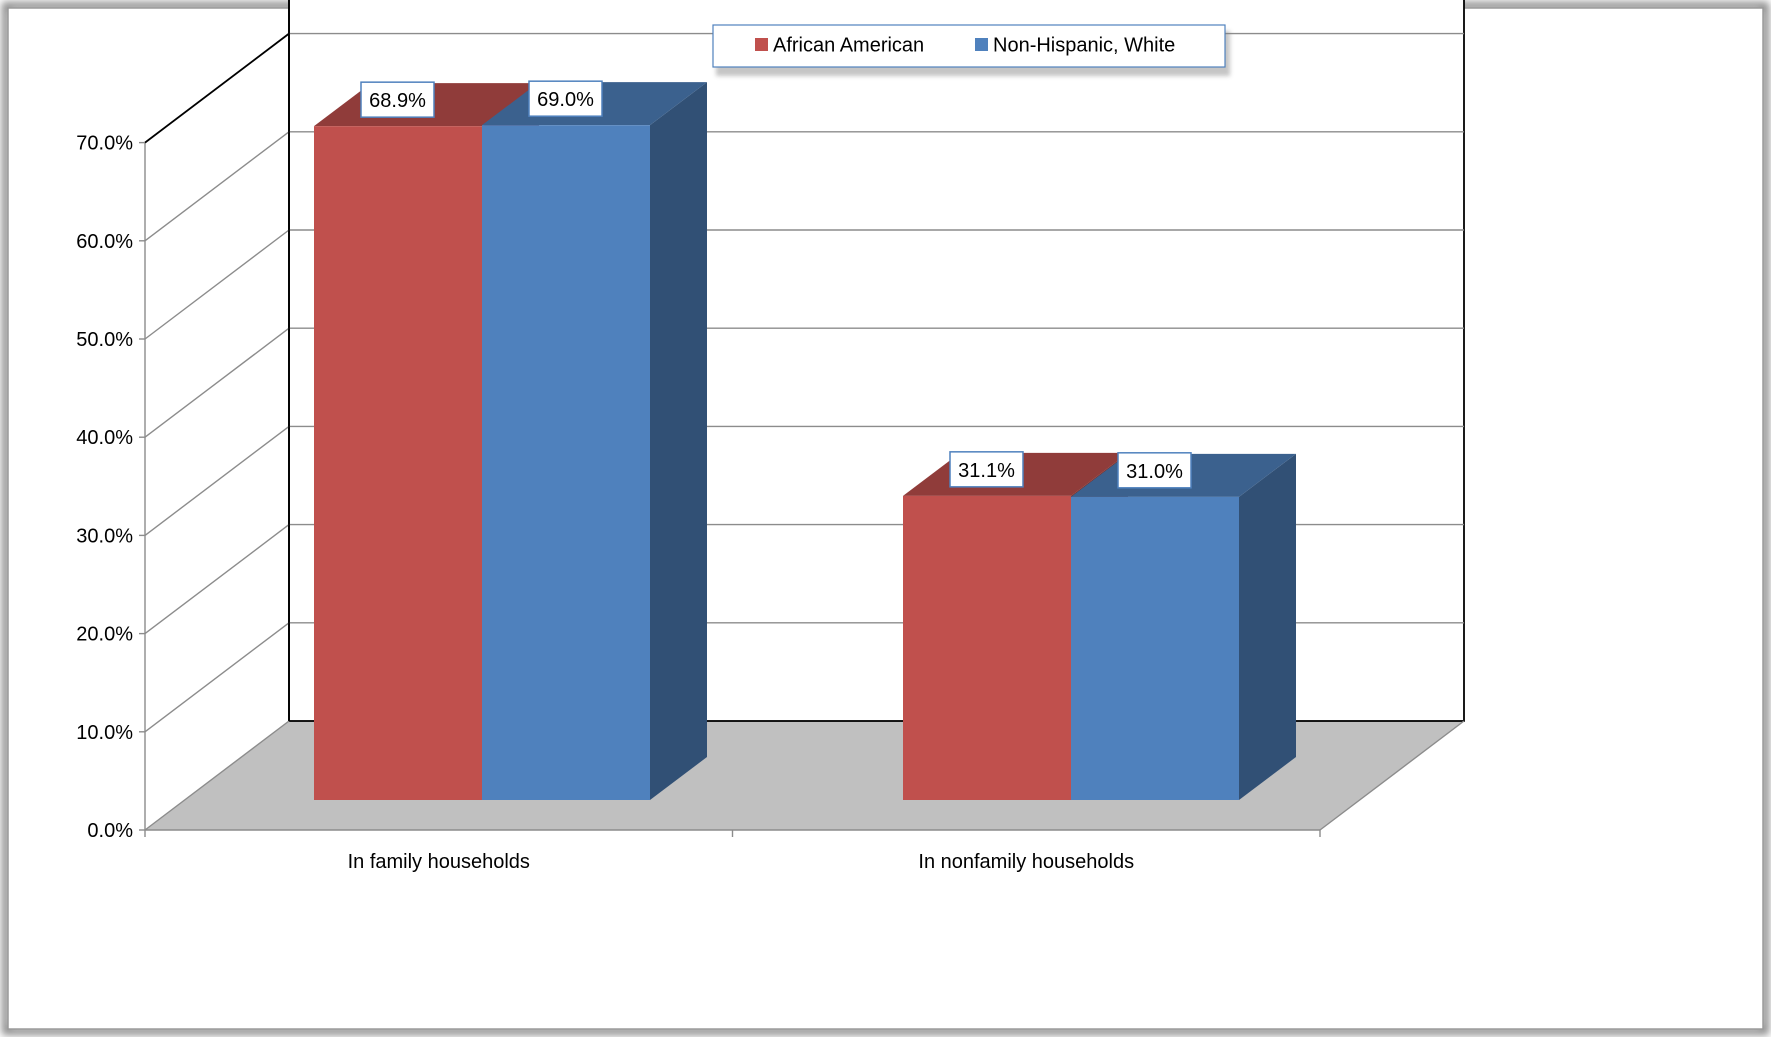 The image size is (1771, 1042). I want to click on y-tick-label: 40.0%, so click(104, 438).